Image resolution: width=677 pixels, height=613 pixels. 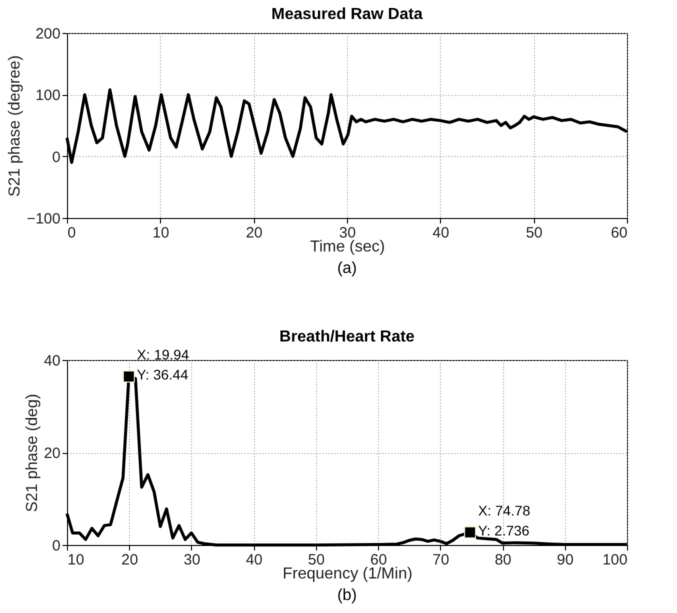 I want to click on y-tick-label: 40, so click(x=52, y=361).